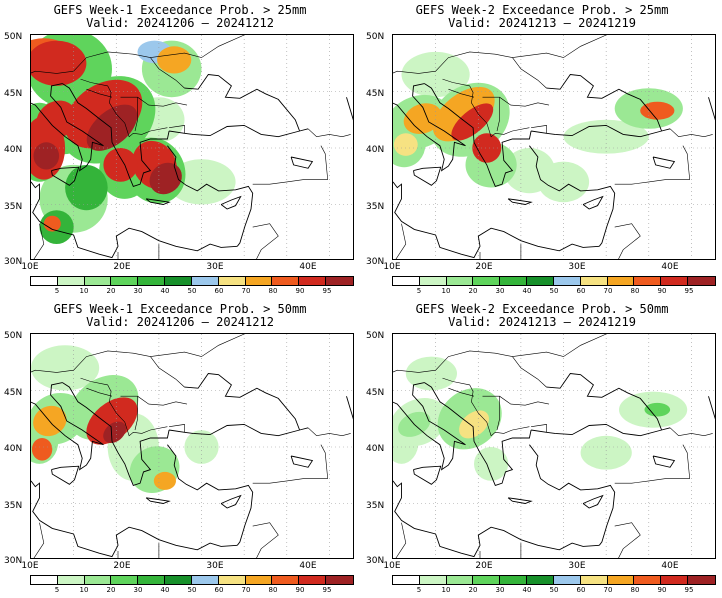 This screenshot has width=722, height=598. Describe the element at coordinates (180, 10) in the screenshot. I see `panel-title: GEFS Week-1 Exceedance Prob. > 25mm` at that location.